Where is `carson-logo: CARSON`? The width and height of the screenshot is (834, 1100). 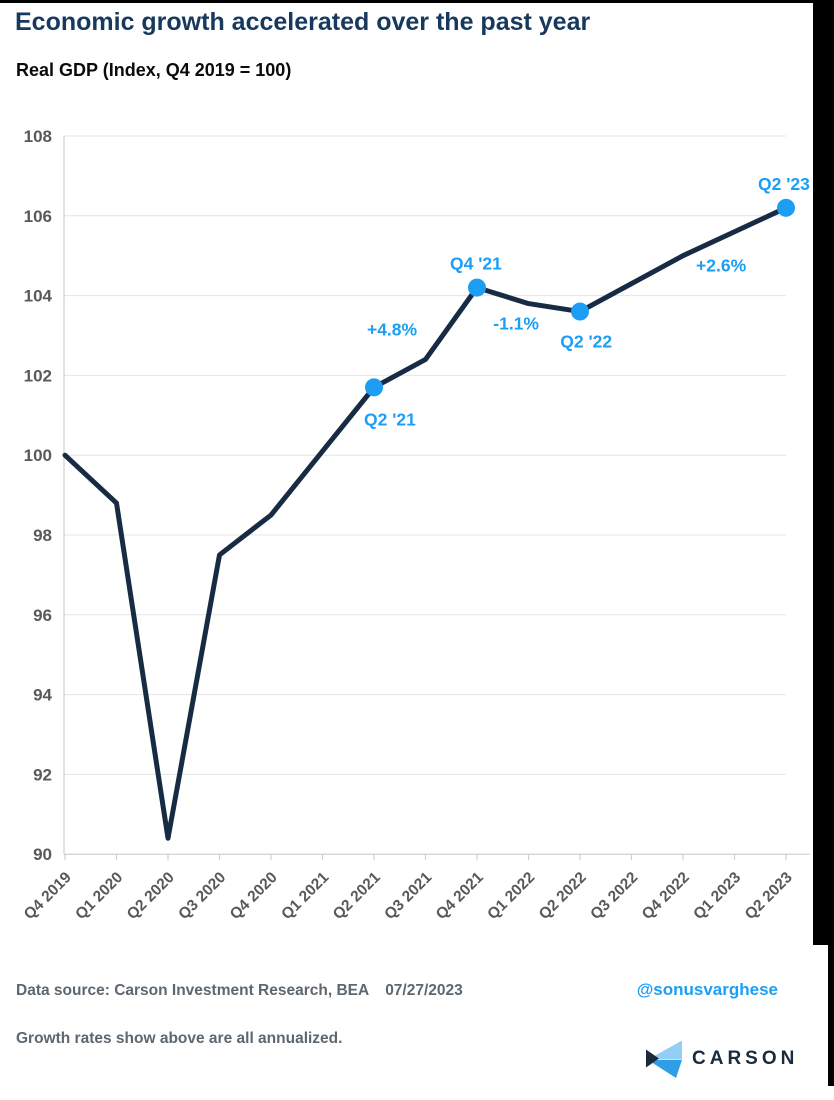
carson-logo: CARSON is located at coordinates (722, 1059).